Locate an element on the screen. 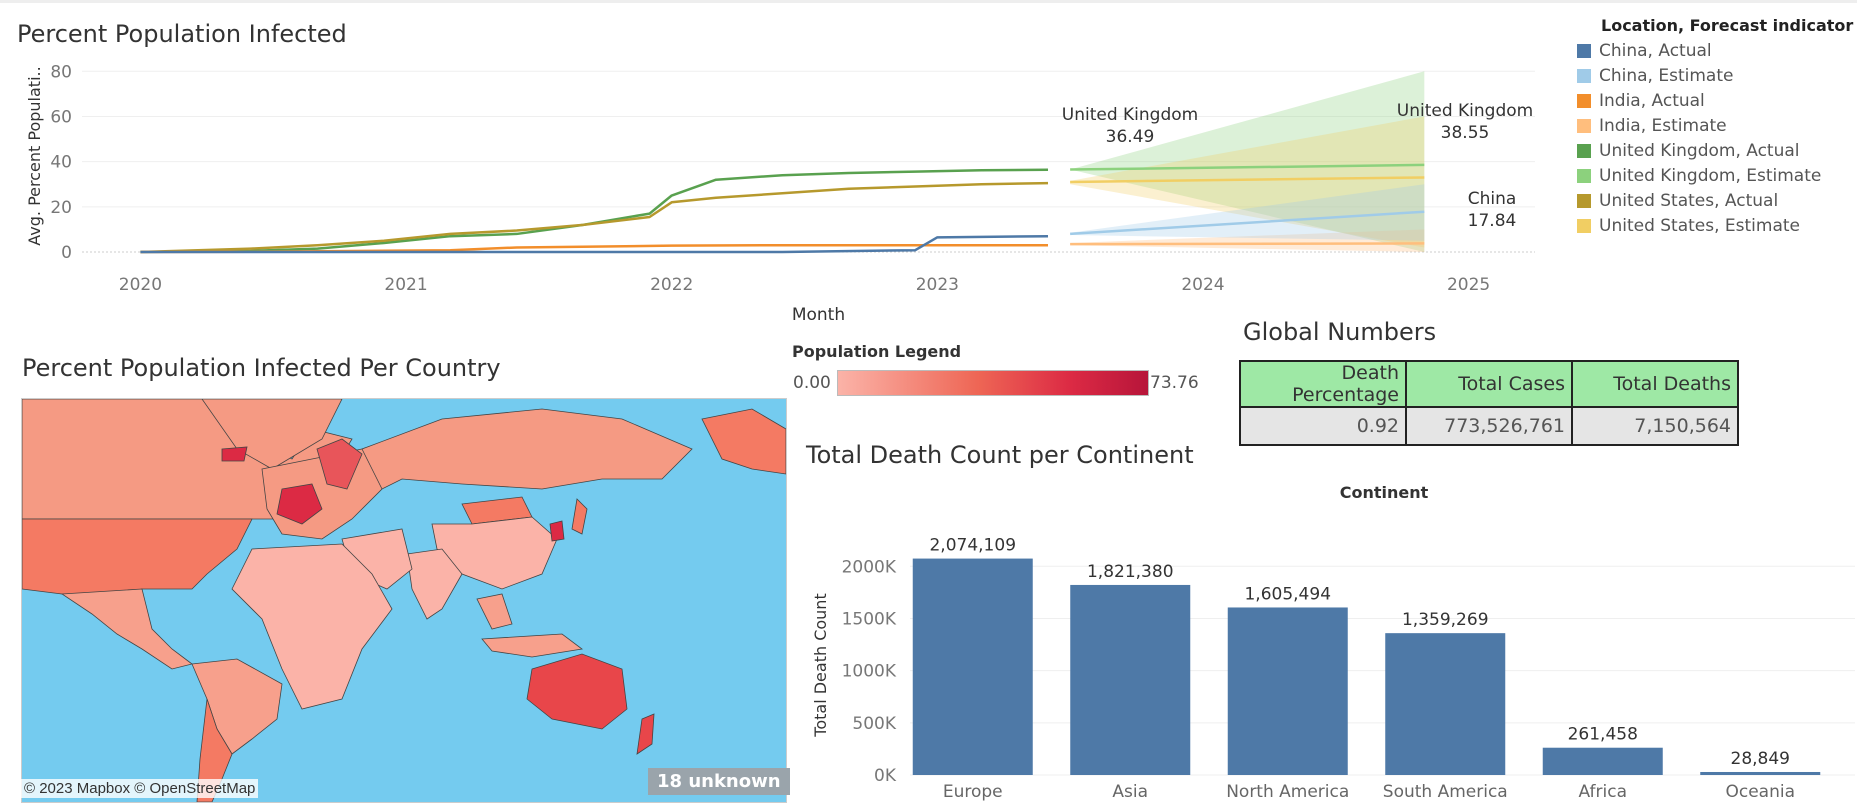 Image resolution: width=1857 pixels, height=805 pixels. country-alaska is located at coordinates (743, 441).